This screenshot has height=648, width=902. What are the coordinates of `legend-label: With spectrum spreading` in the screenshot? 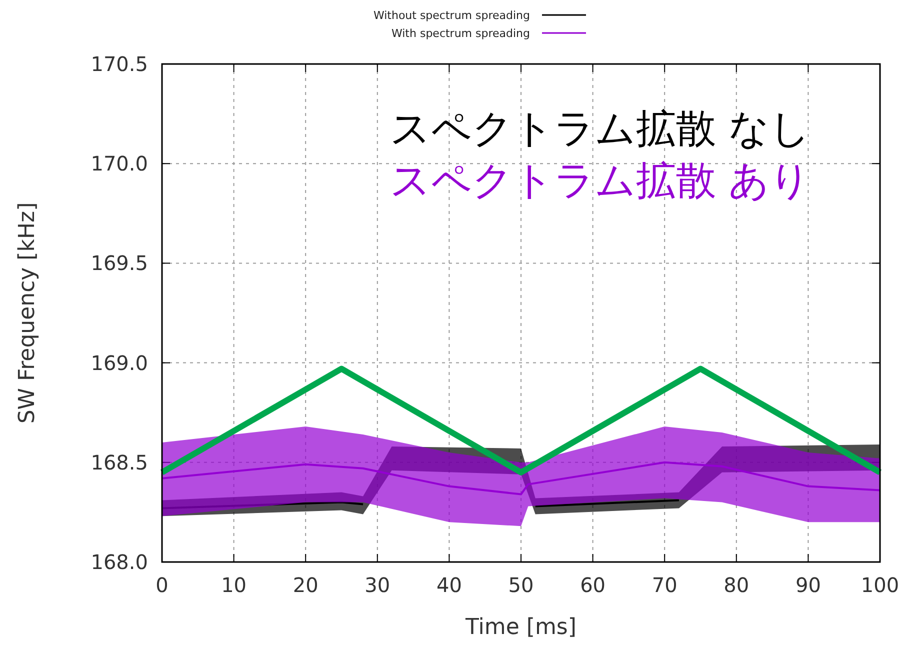 It's located at (460, 33).